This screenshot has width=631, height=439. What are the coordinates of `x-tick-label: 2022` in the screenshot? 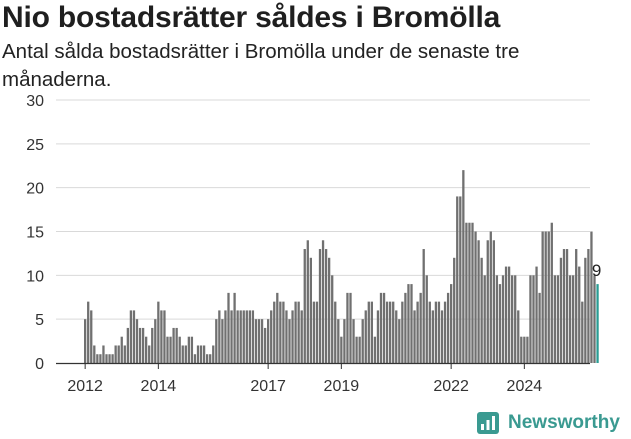 It's located at (451, 386).